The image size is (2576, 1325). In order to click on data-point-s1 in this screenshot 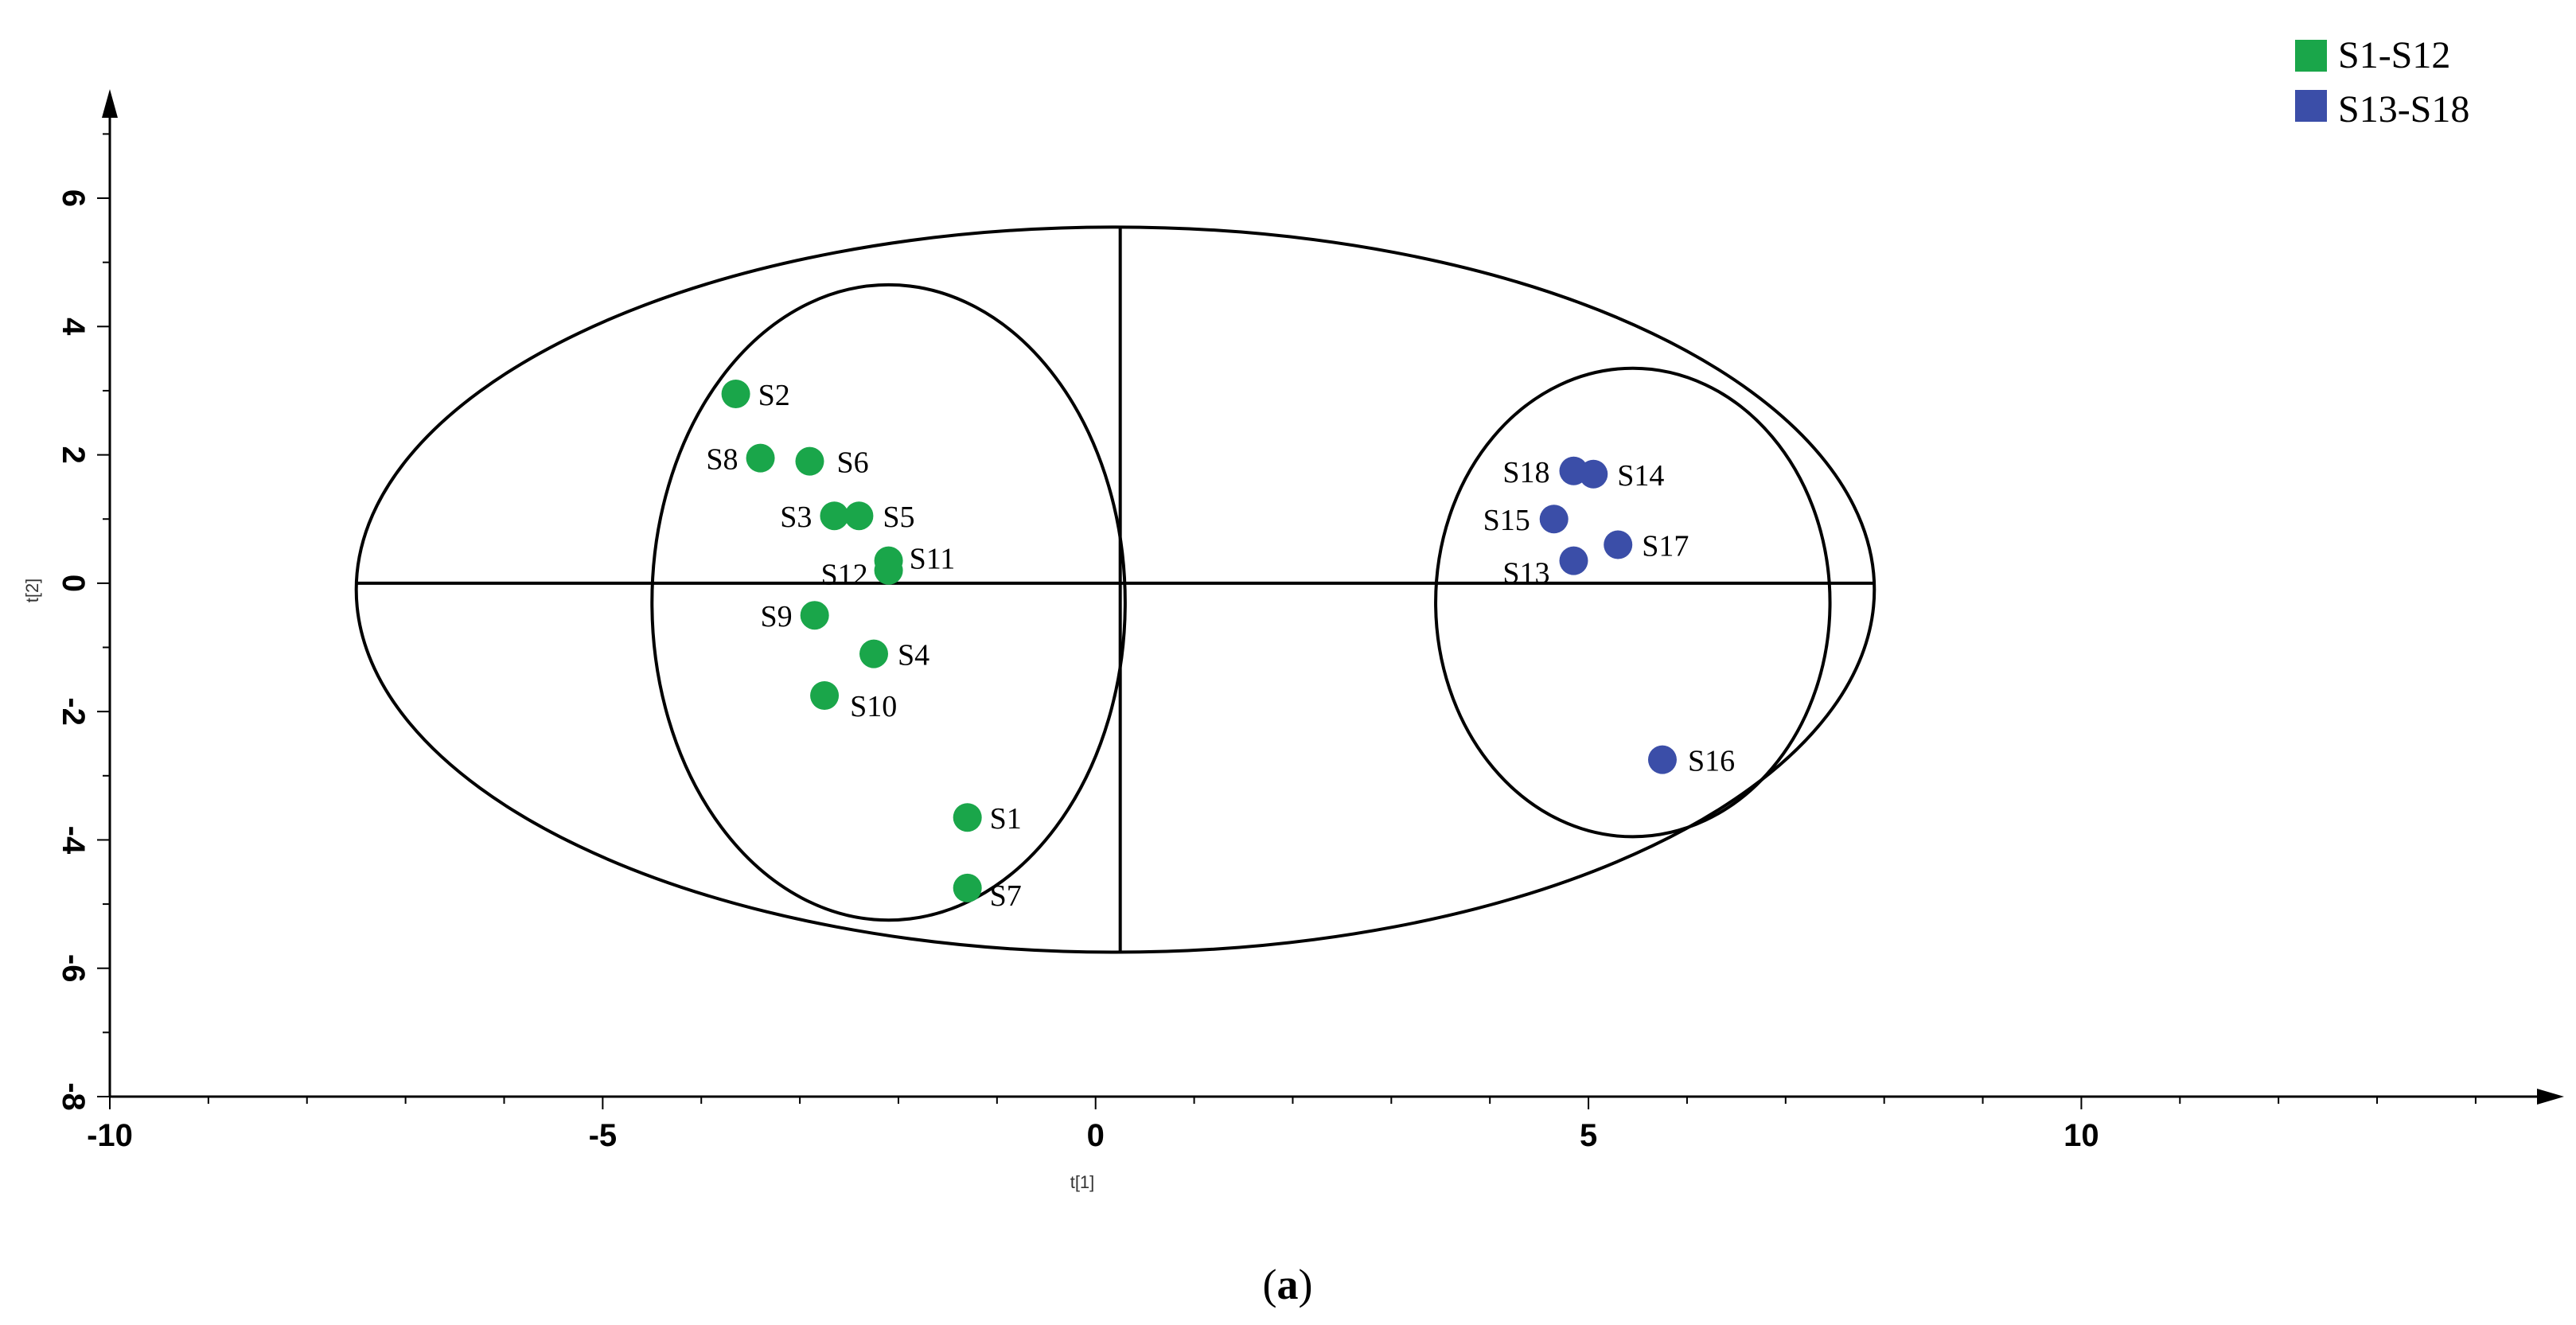, I will do `click(967, 817)`.